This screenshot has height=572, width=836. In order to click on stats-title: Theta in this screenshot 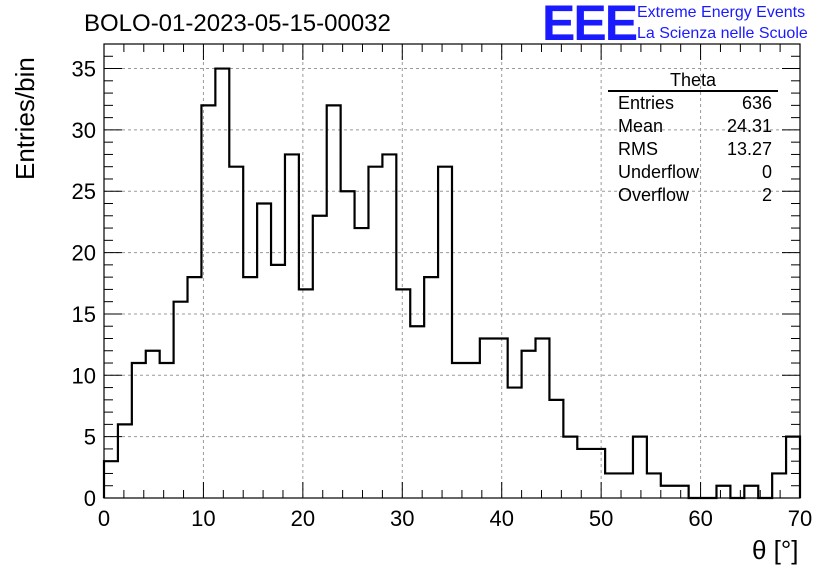, I will do `click(693, 81)`.